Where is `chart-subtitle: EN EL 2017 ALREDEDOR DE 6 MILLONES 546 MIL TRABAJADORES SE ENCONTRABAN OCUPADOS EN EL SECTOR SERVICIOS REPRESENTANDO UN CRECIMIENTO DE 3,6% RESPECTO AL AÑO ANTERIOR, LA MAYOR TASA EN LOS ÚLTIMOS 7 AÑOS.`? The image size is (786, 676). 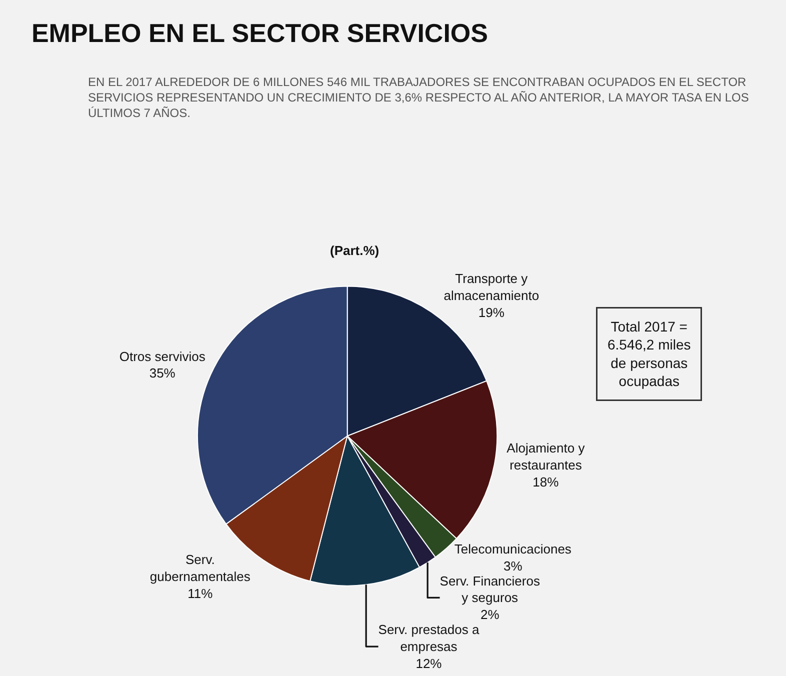 chart-subtitle: EN EL 2017 ALREDEDOR DE 6 MILLONES 546 MIL TRABAJADORES SE ENCONTRABAN OCUPADOS EN EL SECTOR SERVICIOS REPRESENTANDO UN CRECIMIENTO DE 3,6% RESPECTO AL AÑO ANTERIOR, LA MAYOR TASA EN LOS ÚLTIMOS 7 AÑOS. is located at coordinates (418, 97).